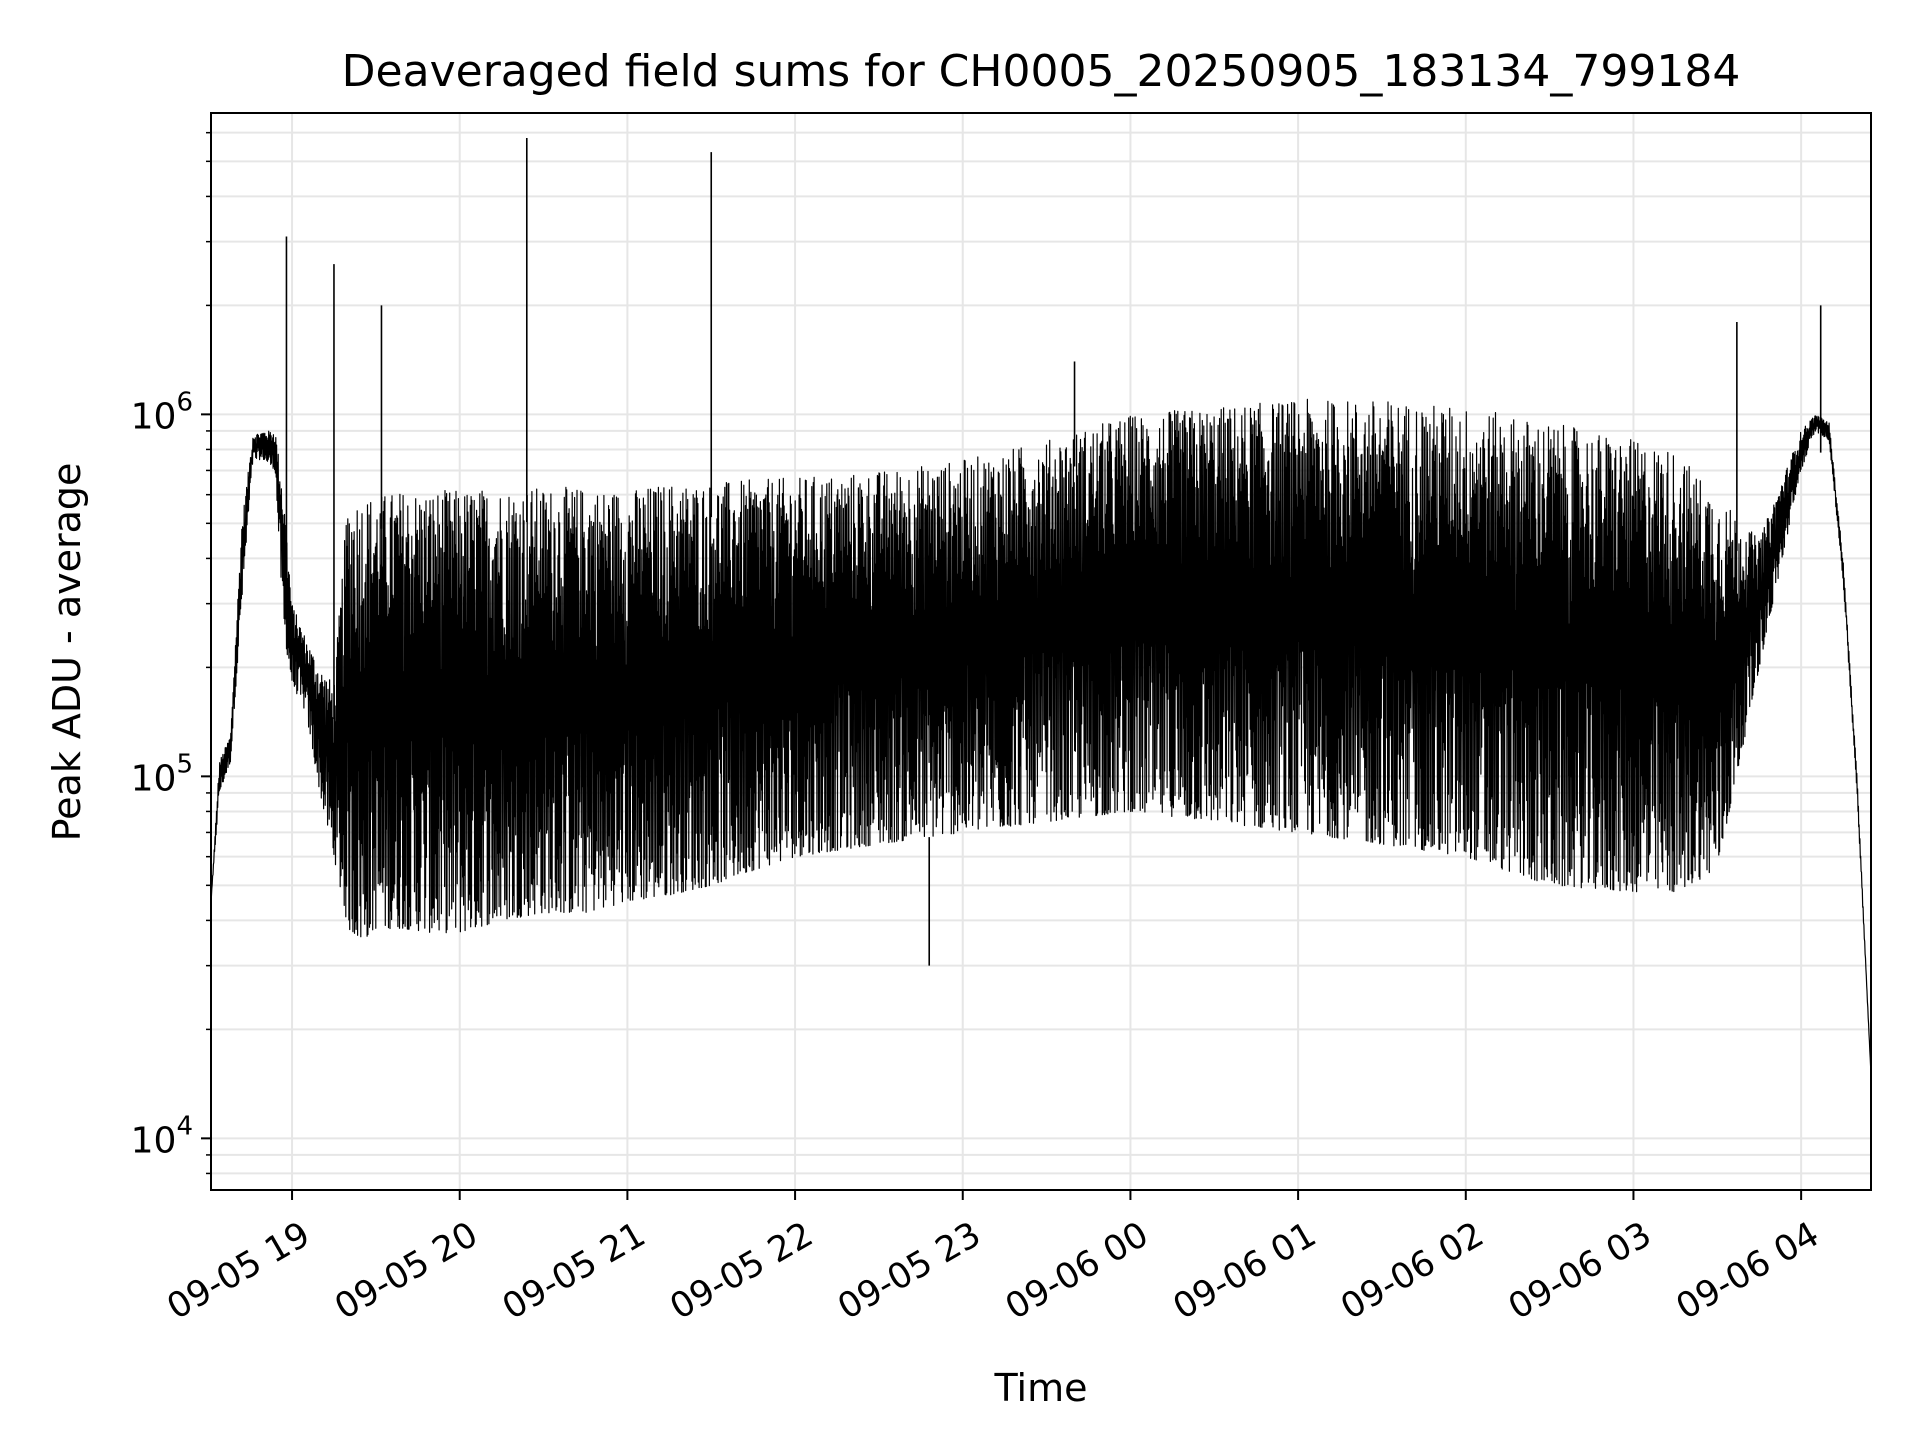 The height and width of the screenshot is (1444, 1920). I want to click on x-axis-label: Time, so click(1041, 1388).